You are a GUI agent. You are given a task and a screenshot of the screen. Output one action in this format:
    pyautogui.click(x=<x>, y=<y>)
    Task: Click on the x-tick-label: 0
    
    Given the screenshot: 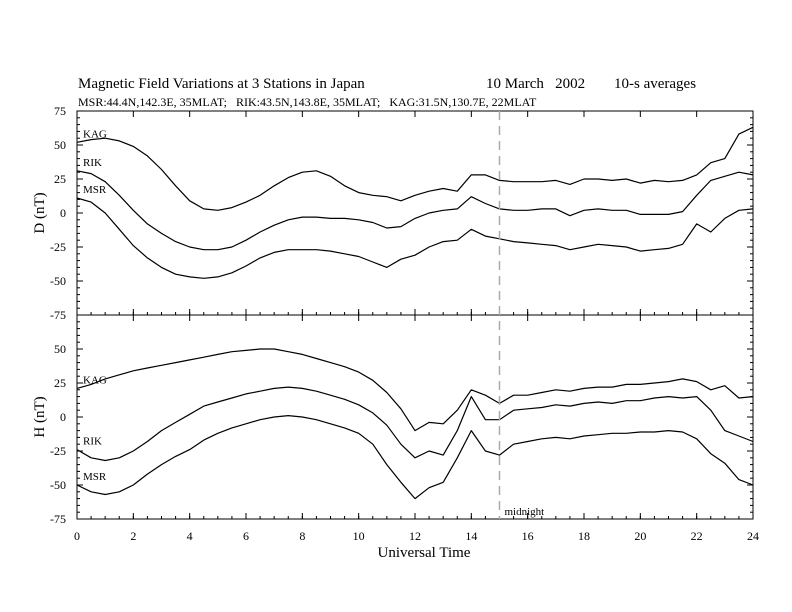 What is the action you would take?
    pyautogui.click(x=77, y=536)
    